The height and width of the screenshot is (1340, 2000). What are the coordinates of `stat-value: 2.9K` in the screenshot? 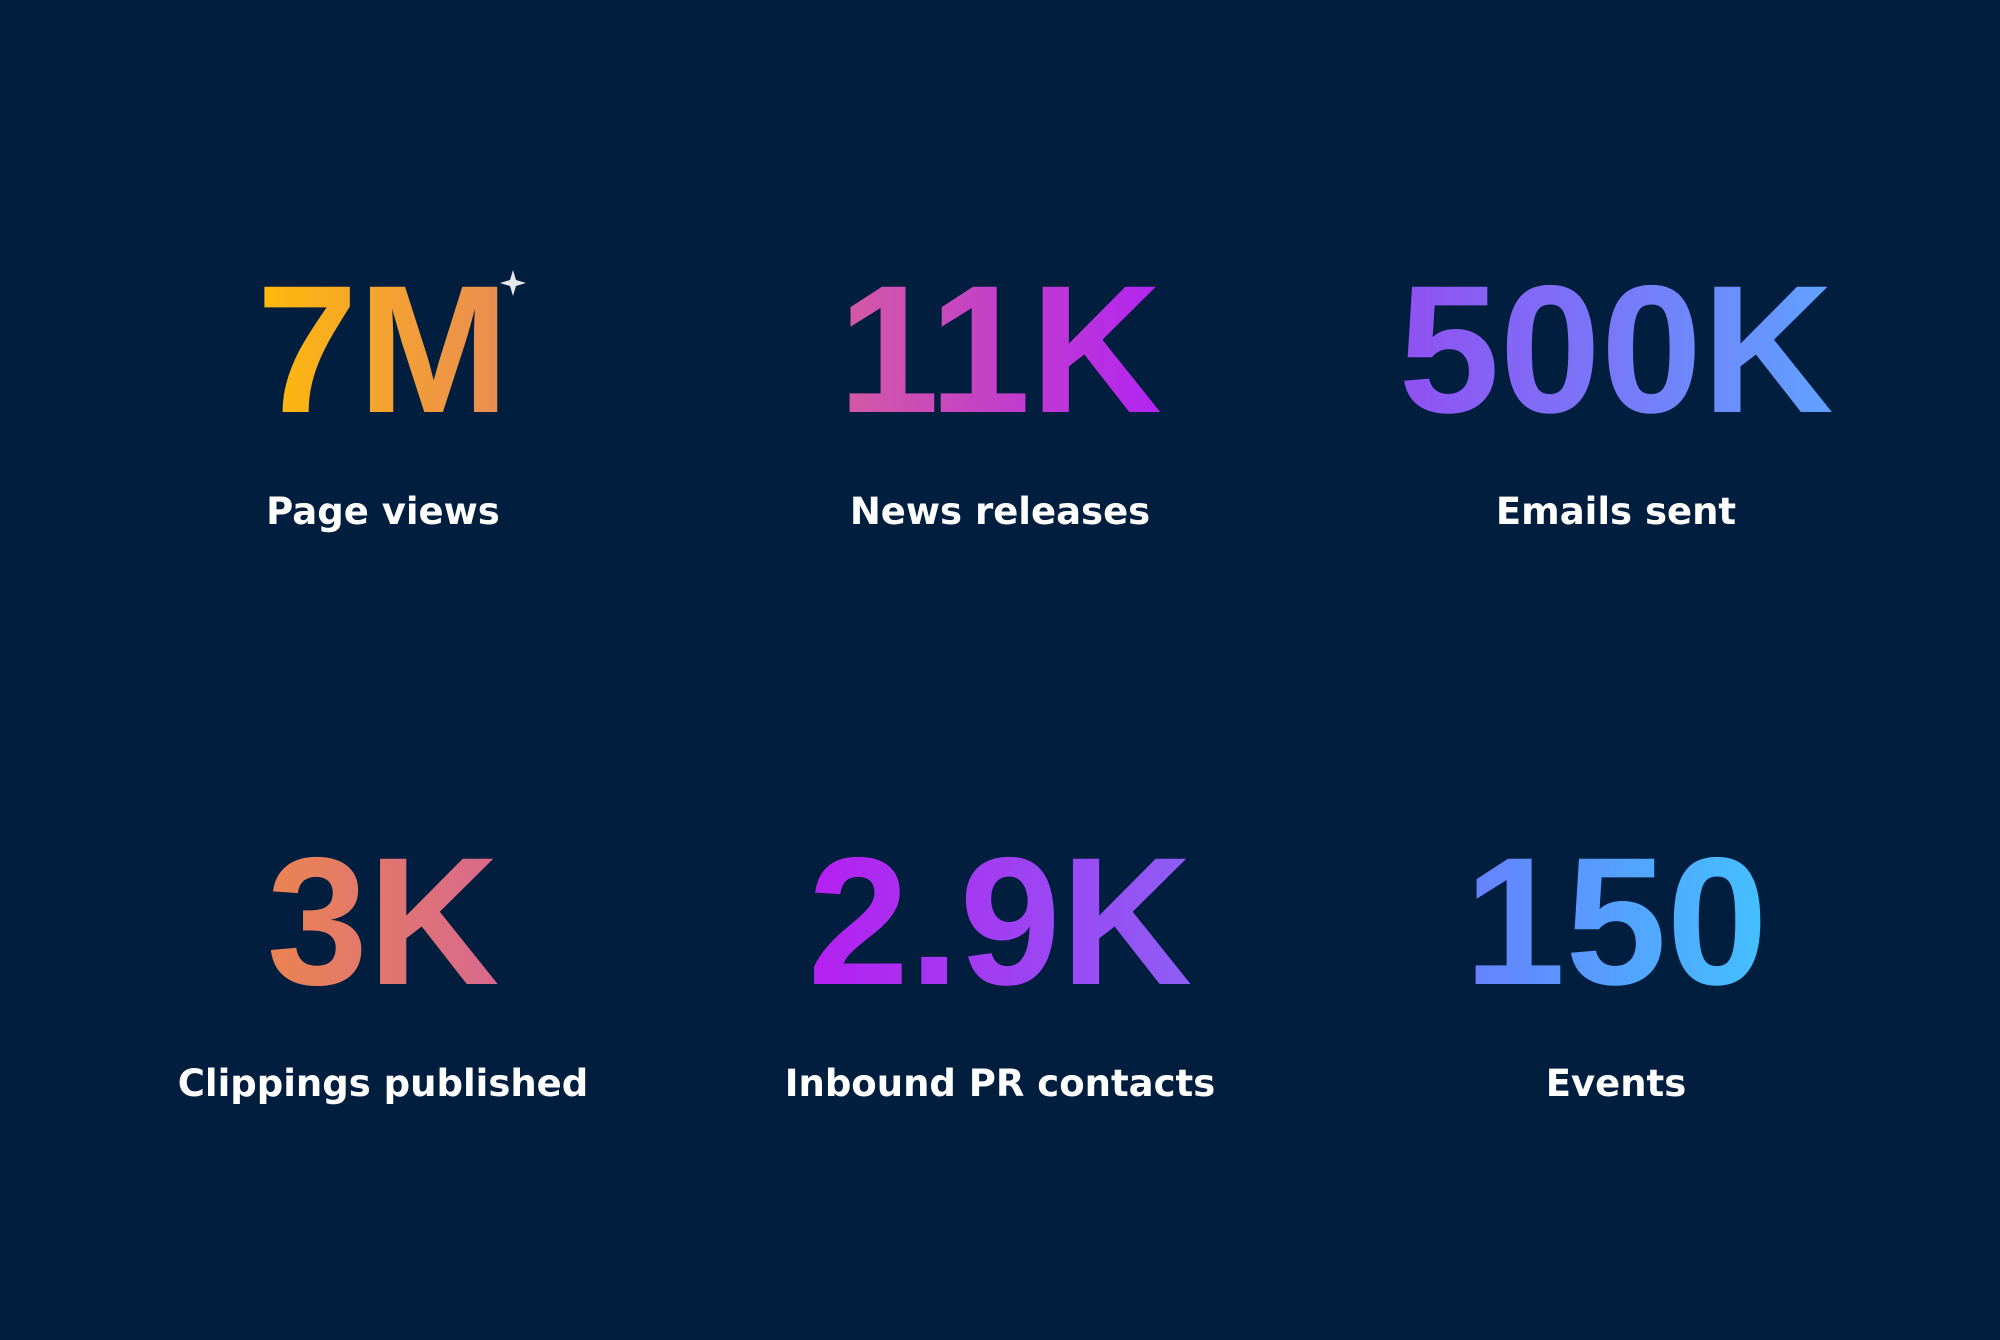 It's located at (1000, 921).